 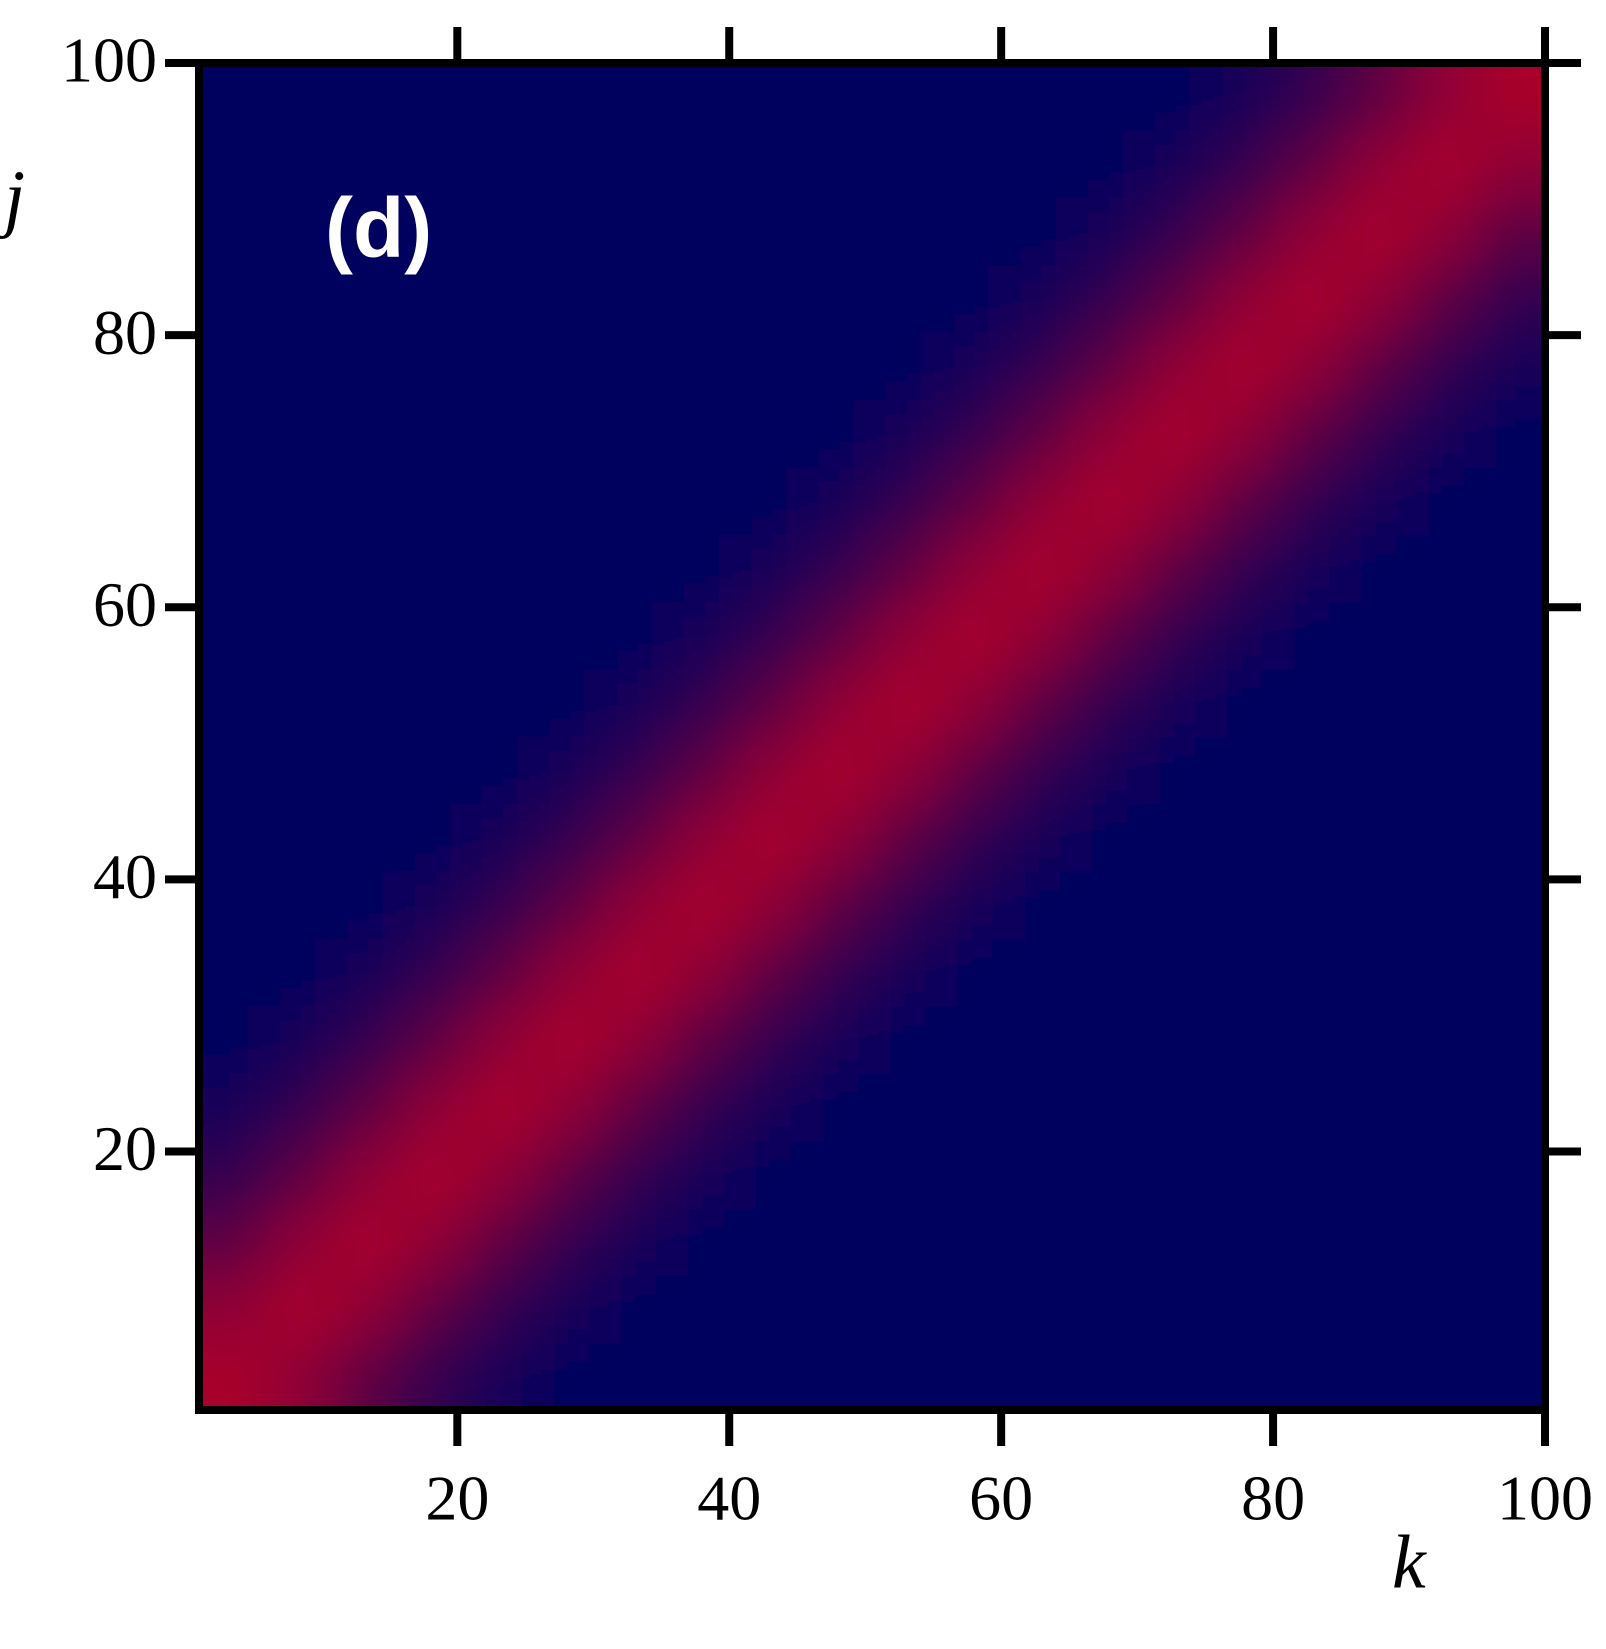 What do you see at coordinates (125, 876) in the screenshot?
I see `y-tick-label: 40` at bounding box center [125, 876].